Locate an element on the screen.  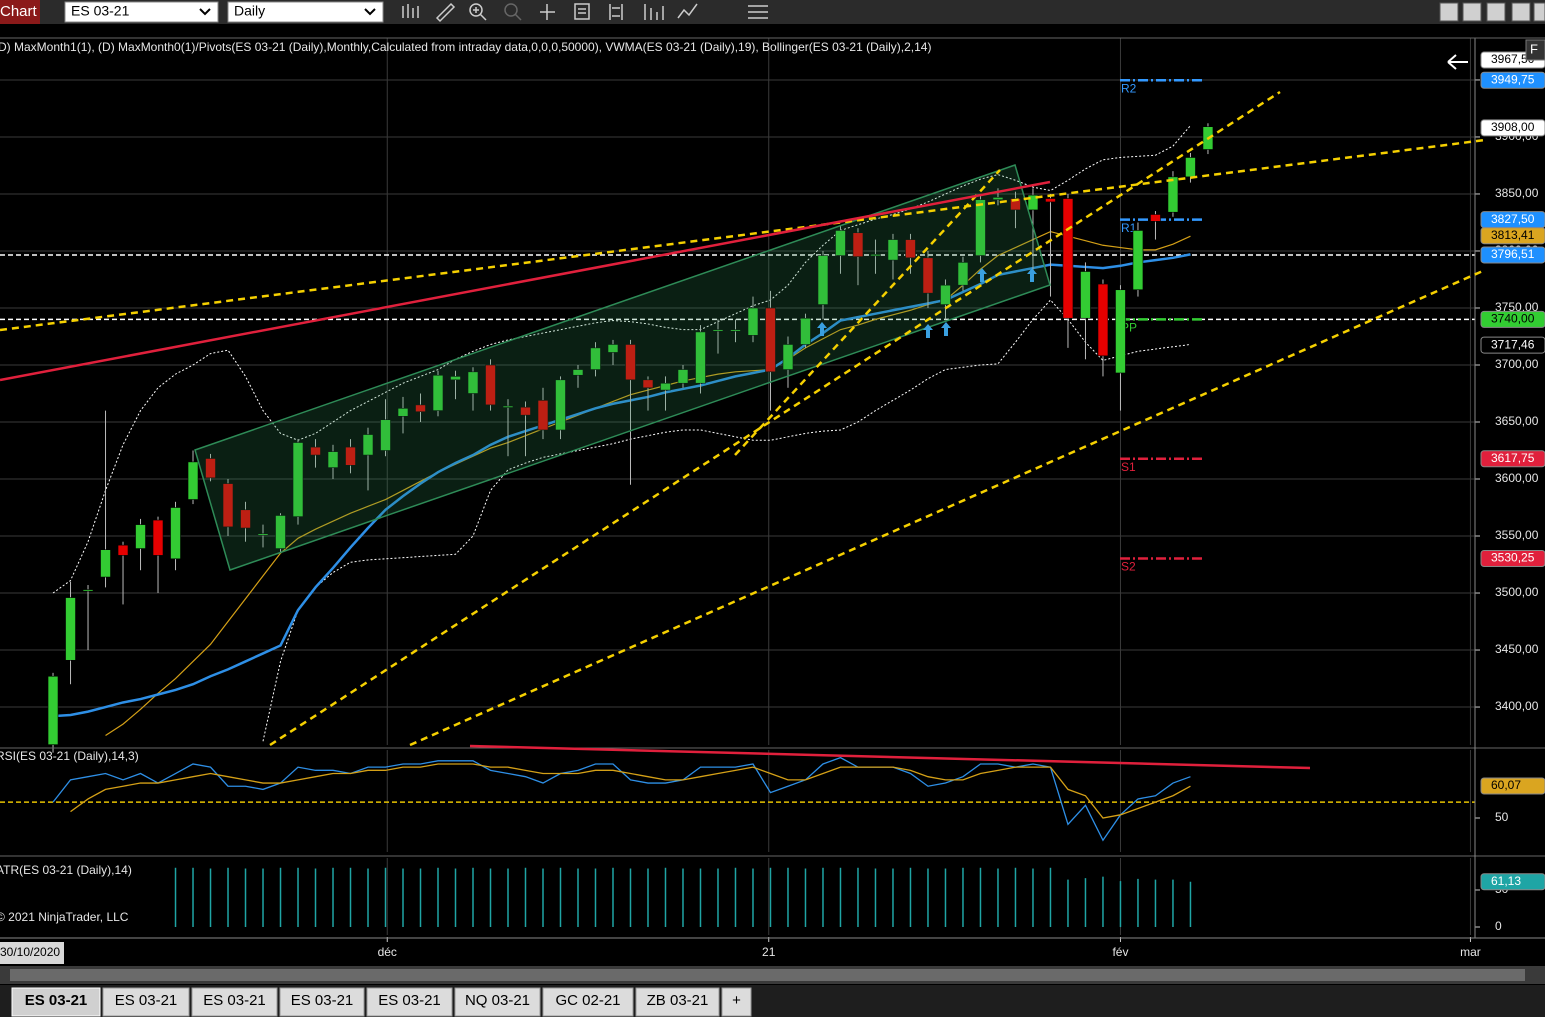
x-tick-label: mar is located at coordinates (1470, 952).